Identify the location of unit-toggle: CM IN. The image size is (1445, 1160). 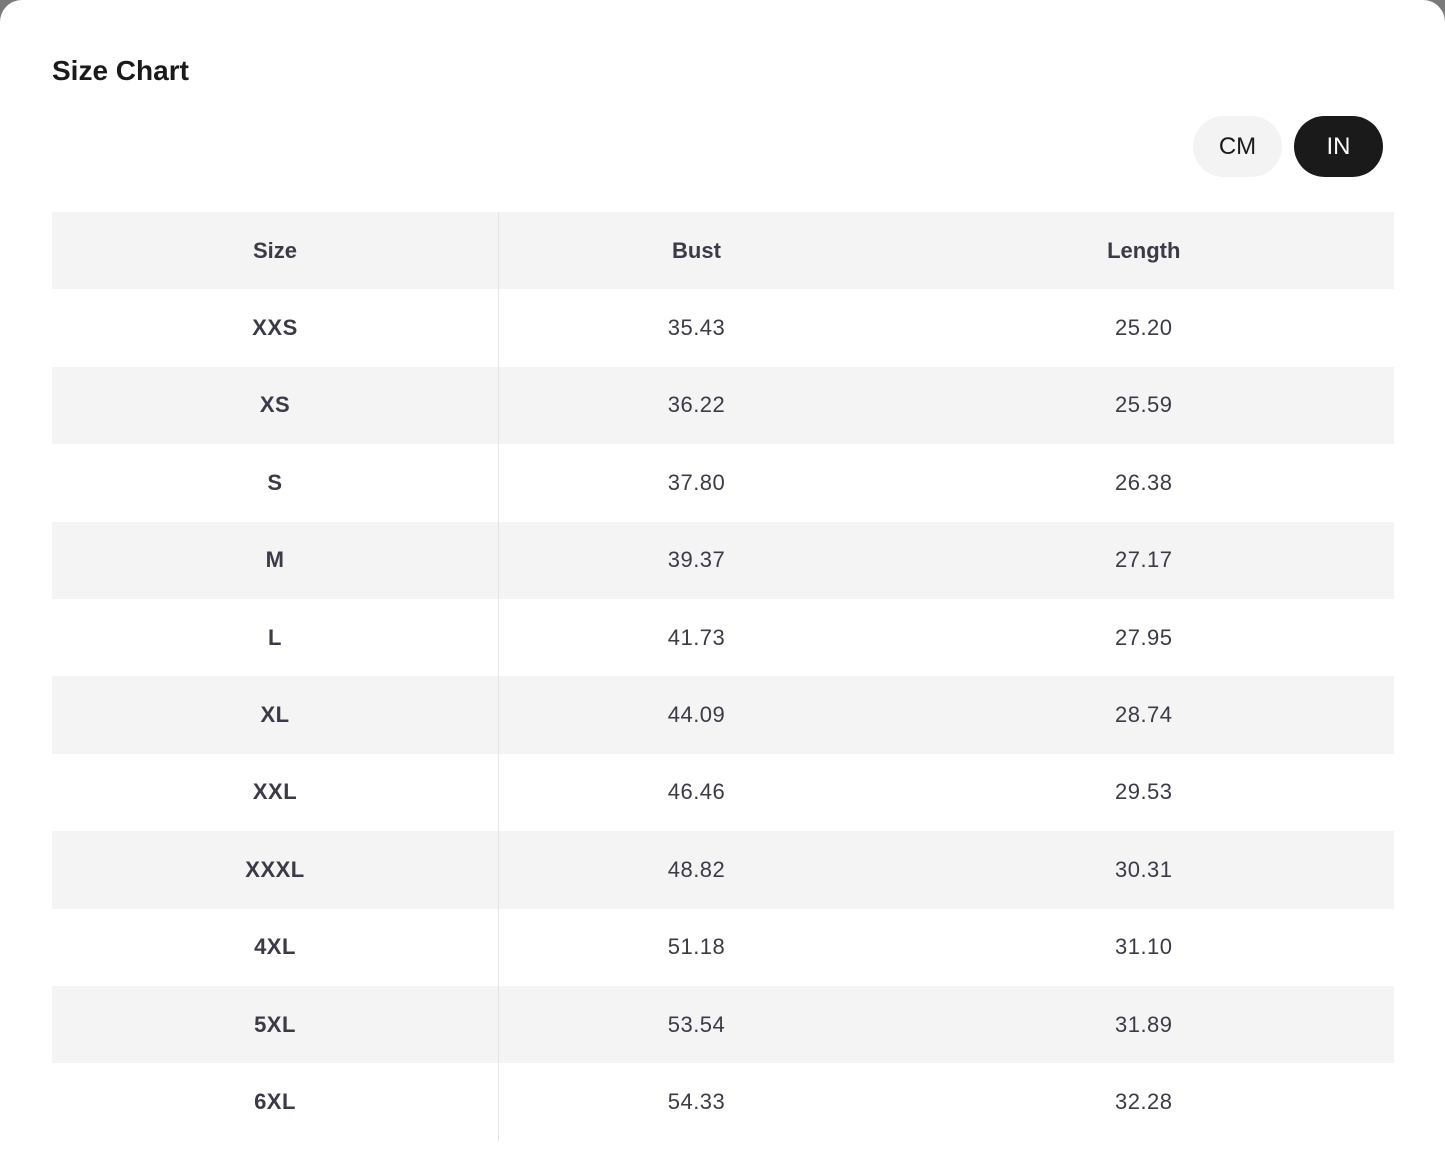
(1288, 146).